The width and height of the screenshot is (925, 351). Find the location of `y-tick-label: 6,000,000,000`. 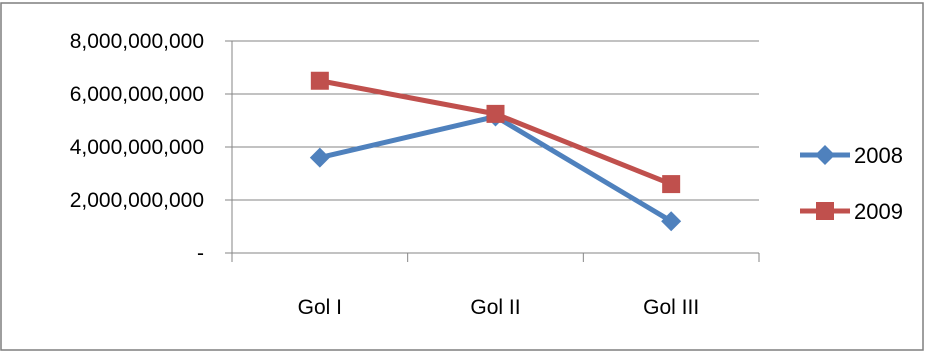

y-tick-label: 6,000,000,000 is located at coordinates (137, 94).